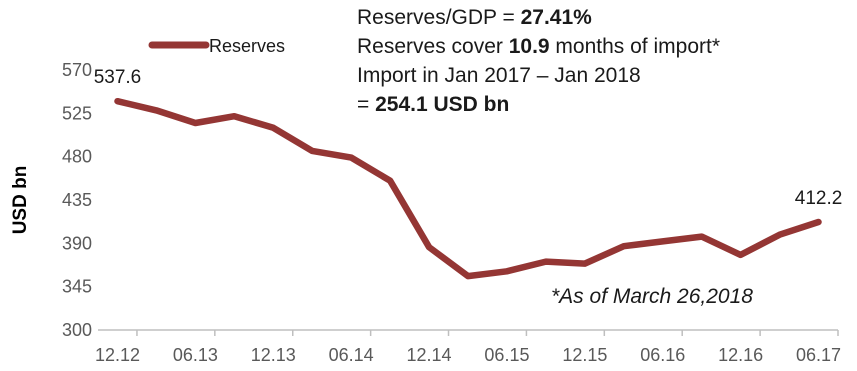 Image resolution: width=857 pixels, height=371 pixels. Describe the element at coordinates (499, 75) in the screenshot. I see `import-period-line: Import in Jan 2017 – Jan 2018` at that location.